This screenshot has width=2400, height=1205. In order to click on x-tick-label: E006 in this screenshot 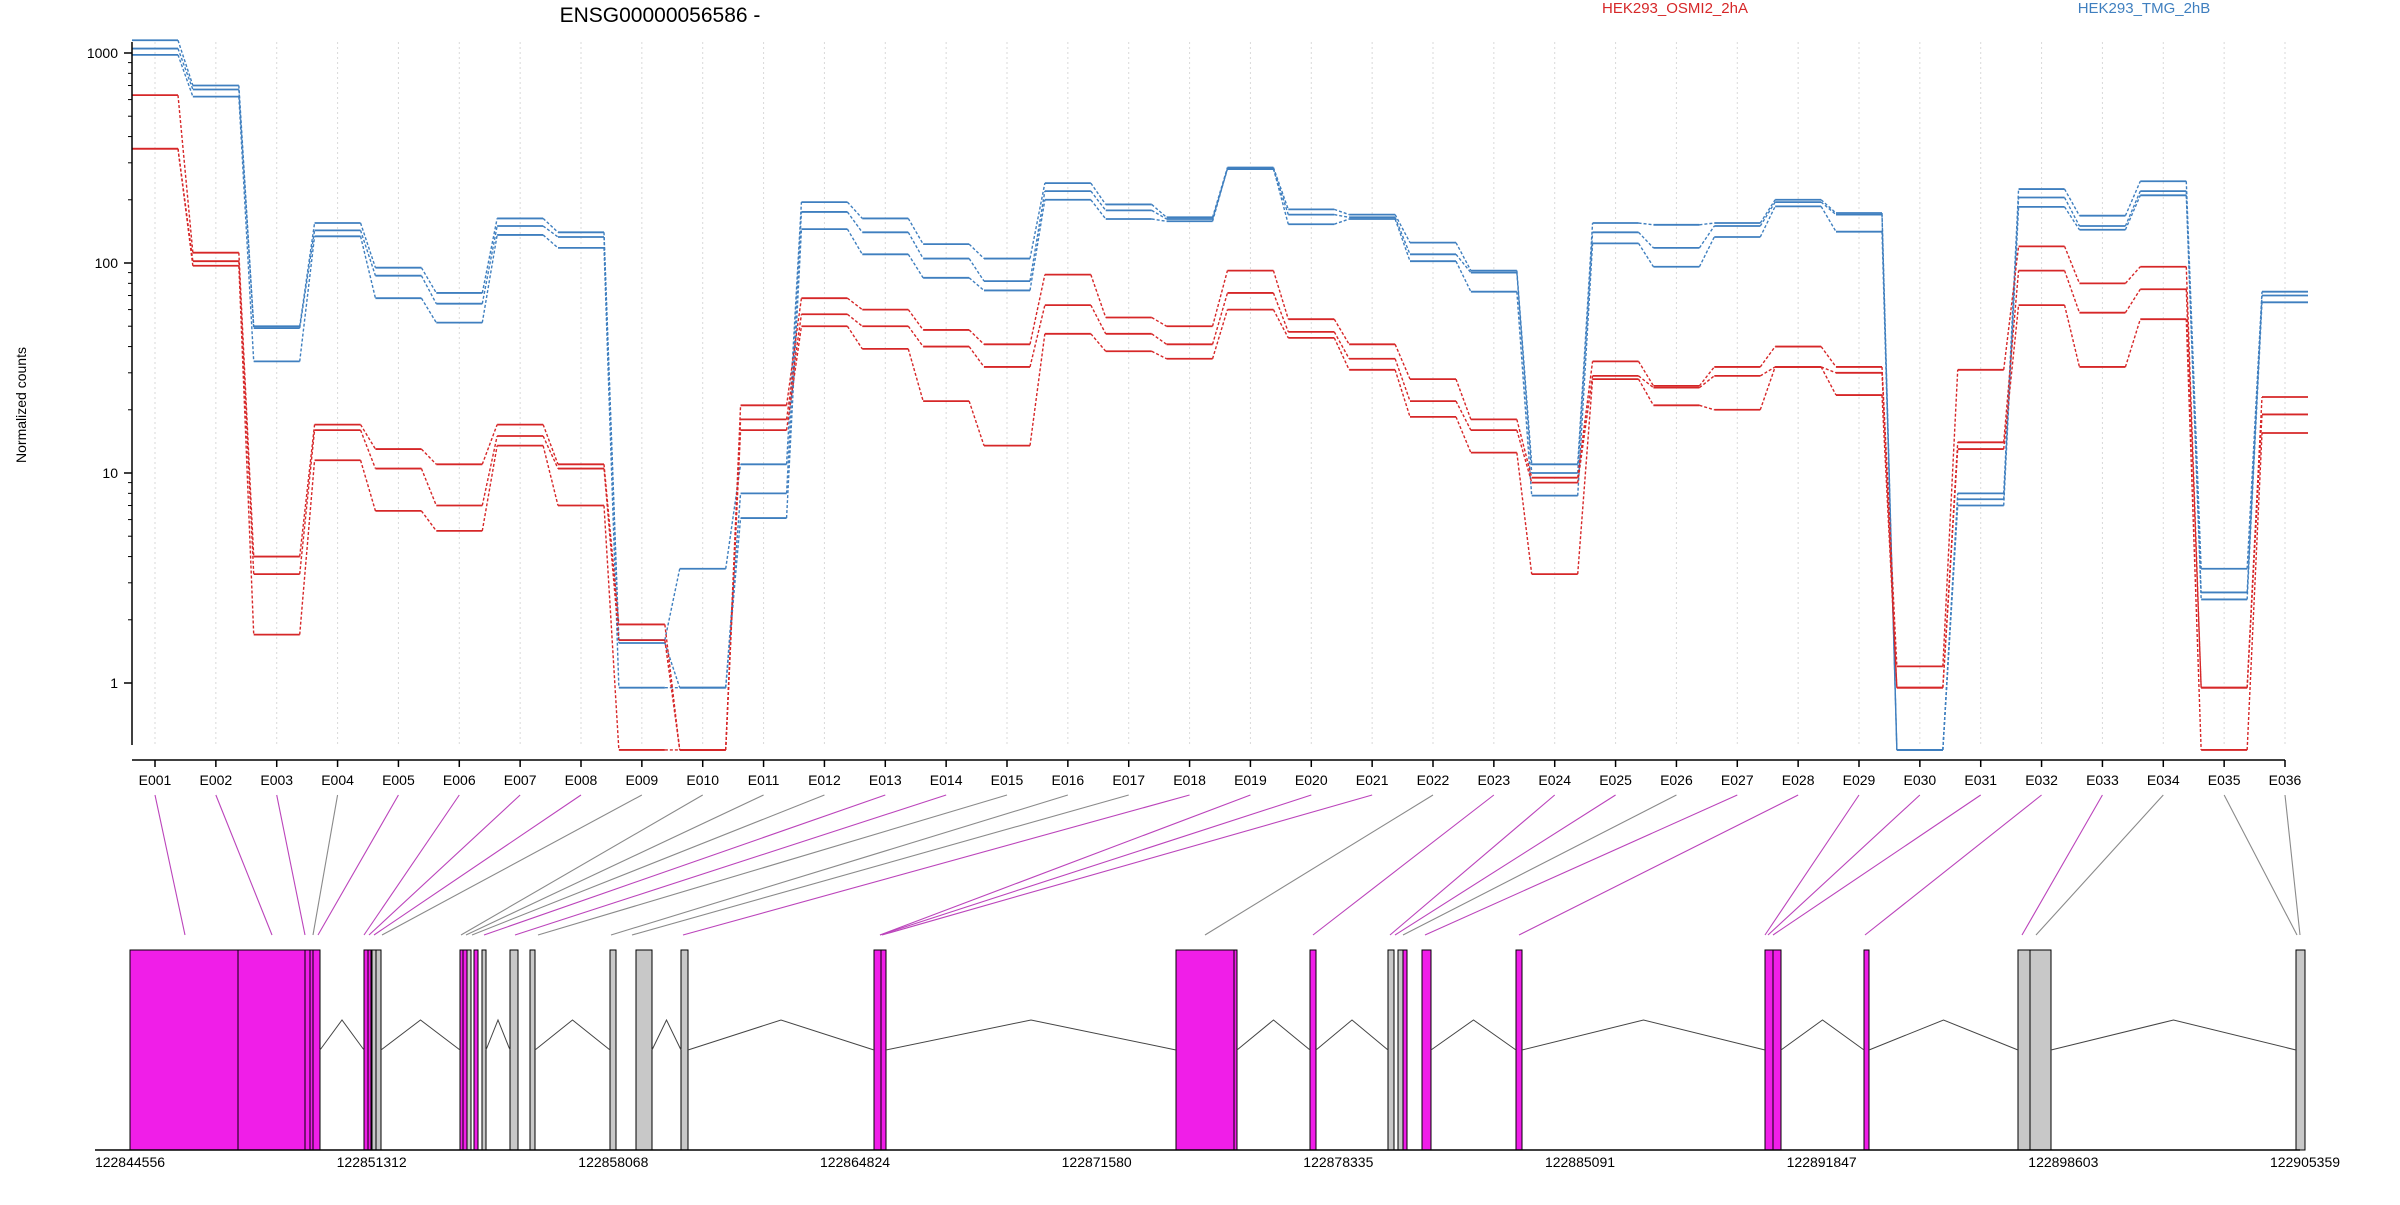, I will do `click(459, 780)`.